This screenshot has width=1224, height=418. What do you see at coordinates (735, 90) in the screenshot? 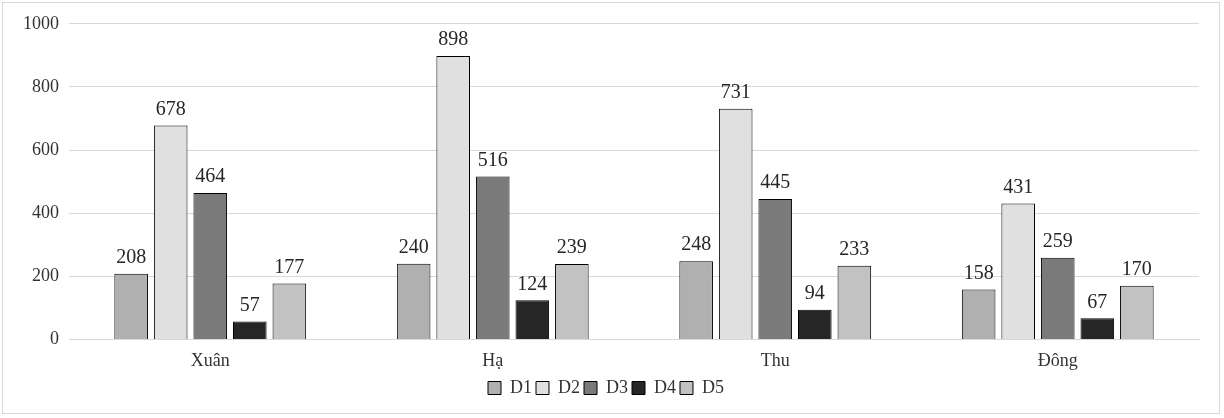
I see `data-label: 731` at bounding box center [735, 90].